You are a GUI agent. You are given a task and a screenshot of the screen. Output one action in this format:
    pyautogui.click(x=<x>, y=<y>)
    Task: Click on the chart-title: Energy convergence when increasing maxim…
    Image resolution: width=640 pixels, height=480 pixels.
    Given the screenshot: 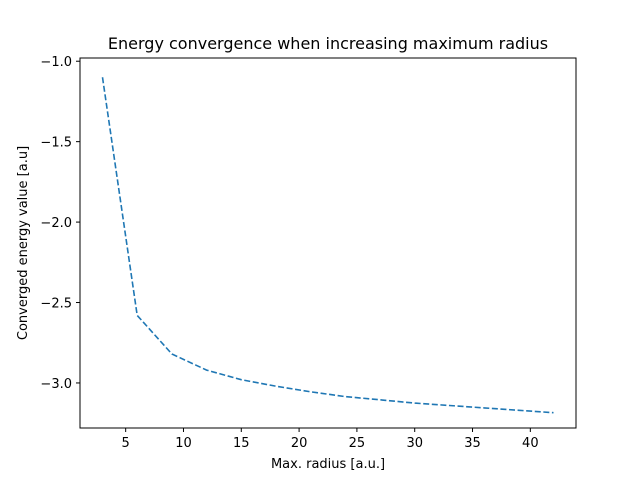 What is the action you would take?
    pyautogui.click(x=328, y=43)
    